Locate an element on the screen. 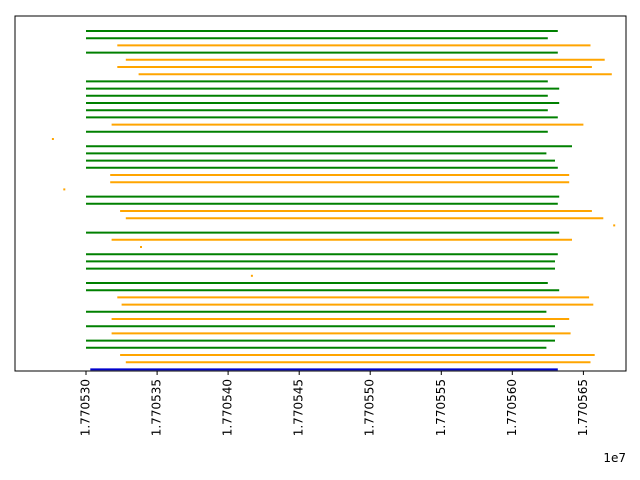  x-tick-label: 1.770560 is located at coordinates (512, 407).